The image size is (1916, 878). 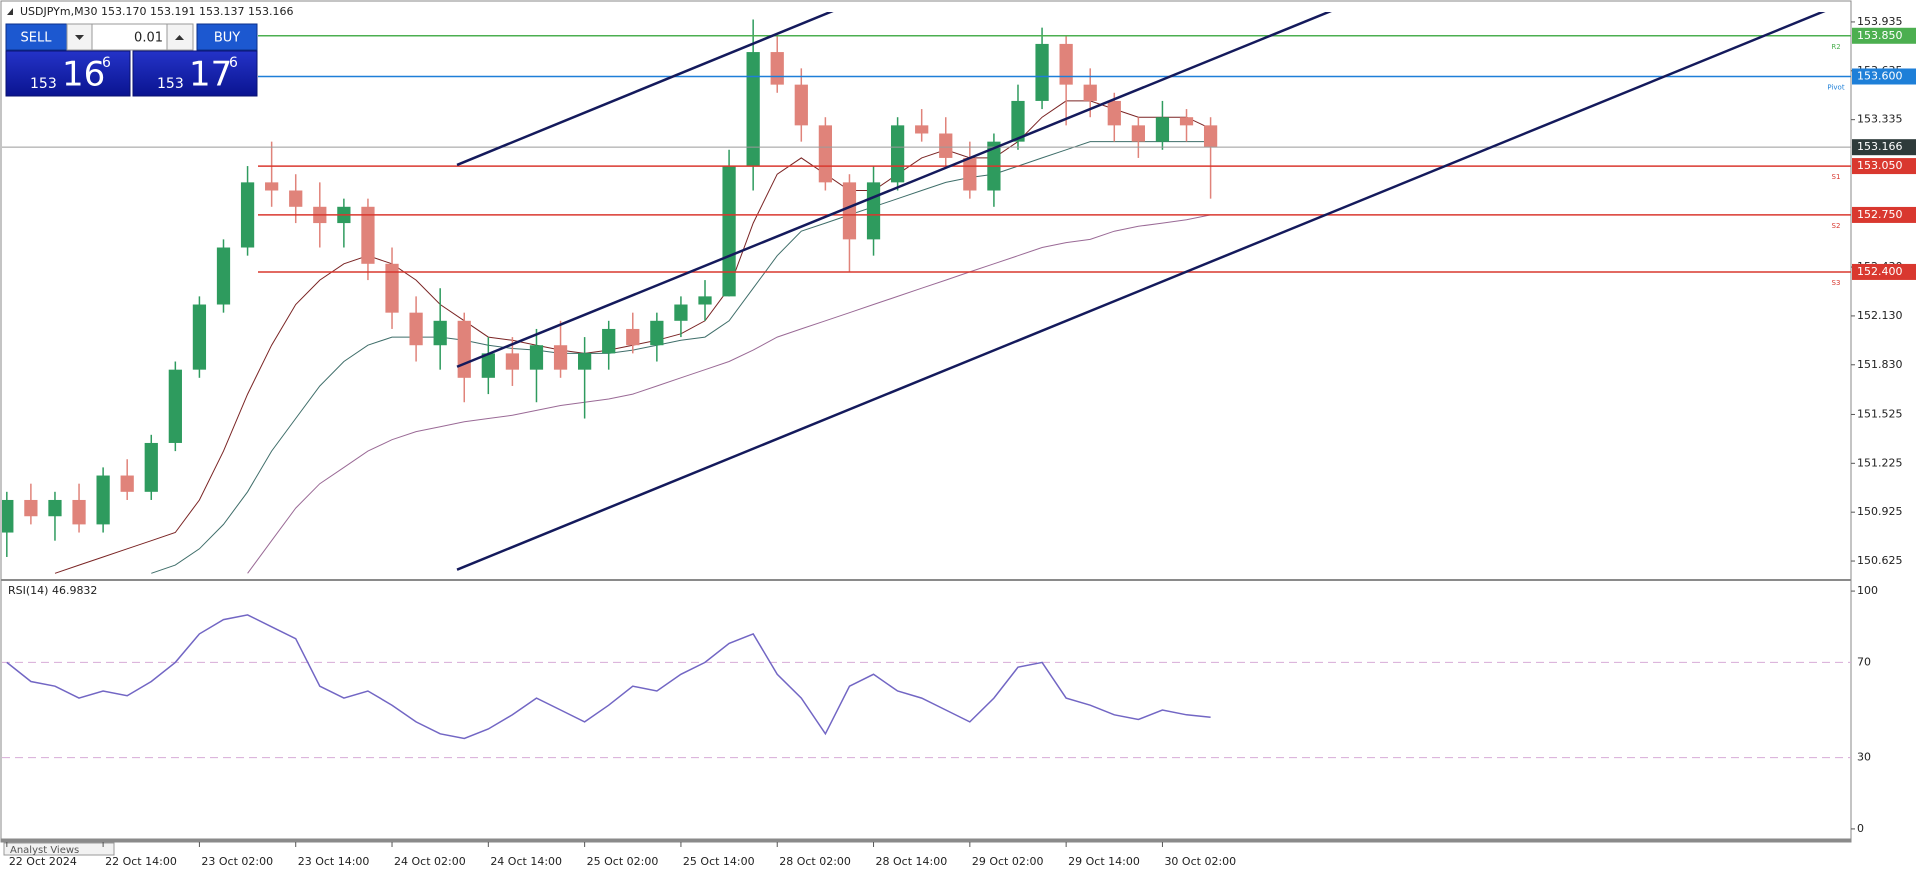 What do you see at coordinates (237, 861) in the screenshot?
I see `x-tick-label: 23 Oct 02:00` at bounding box center [237, 861].